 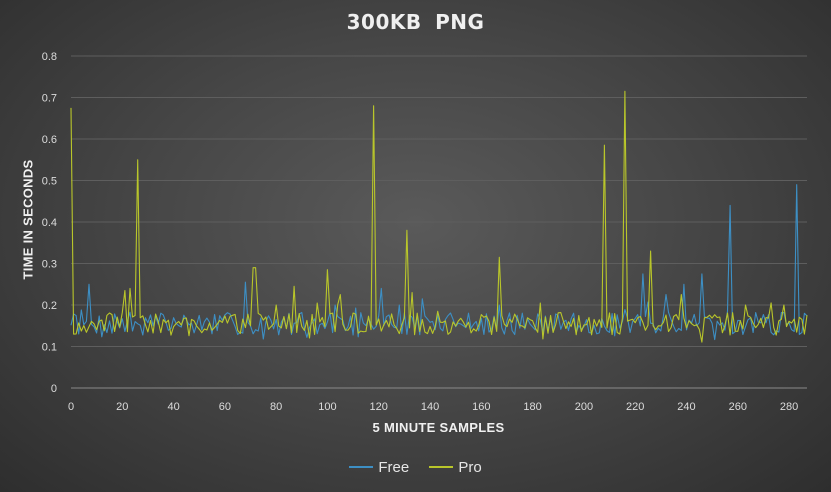 I want to click on y-tick-label: 0.2, so click(x=49, y=306).